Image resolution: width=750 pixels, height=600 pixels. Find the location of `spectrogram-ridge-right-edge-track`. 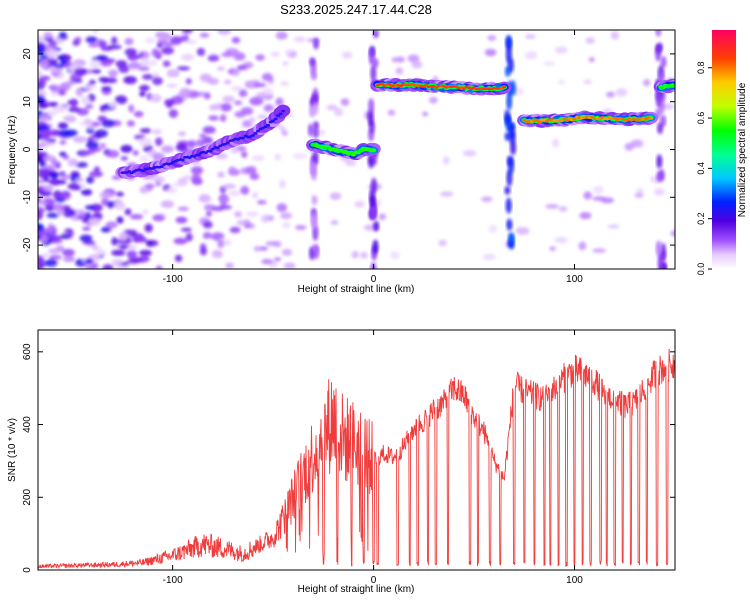

spectrogram-ridge-right-edge-track is located at coordinates (664, 86).